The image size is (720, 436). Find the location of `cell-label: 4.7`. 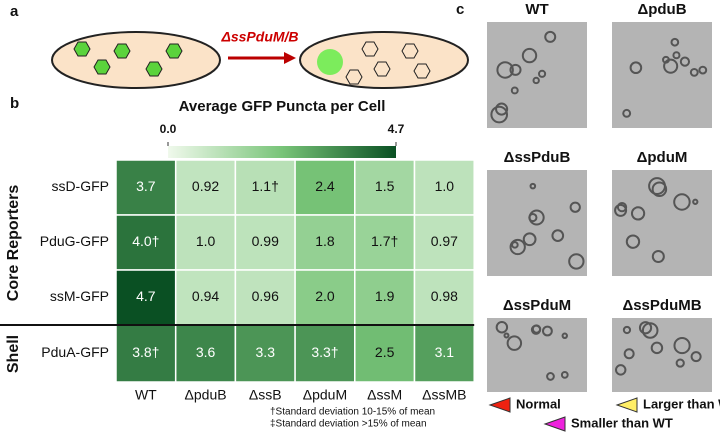

cell-label: 4.7 is located at coordinates (146, 296).